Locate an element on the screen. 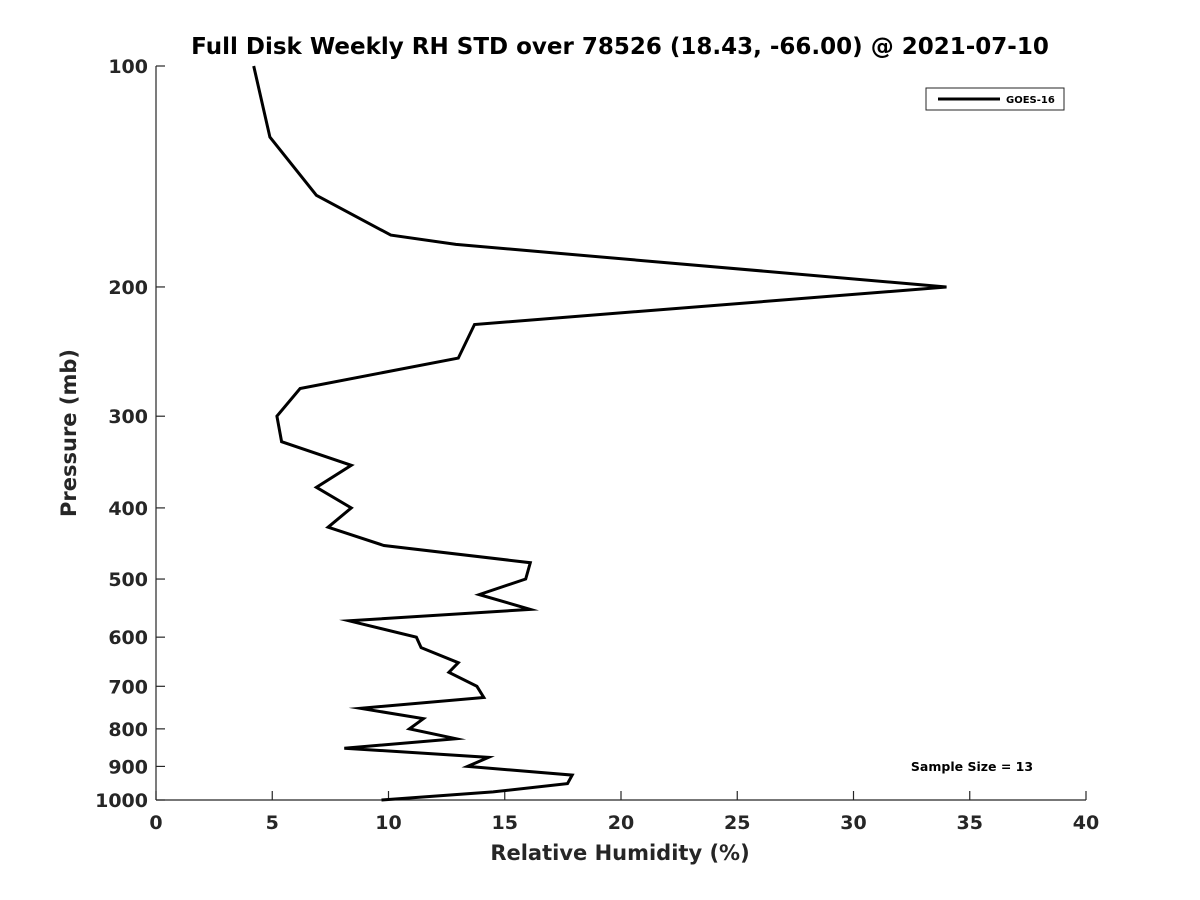 The image size is (1200, 900). x-tick-label: 20 is located at coordinates (621, 823).